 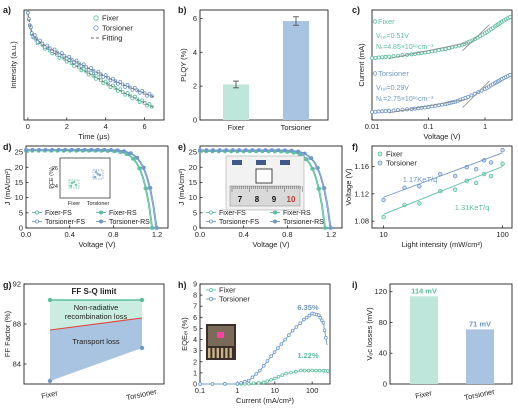 What do you see at coordinates (296, 127) in the screenshot?
I see `category-label-b: Torsioner` at bounding box center [296, 127].